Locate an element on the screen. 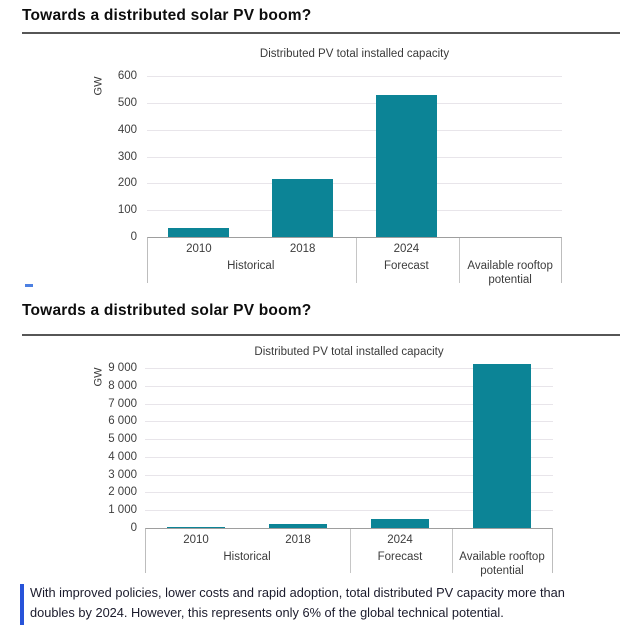 The height and width of the screenshot is (643, 642). y-tick-label: 9 000 is located at coordinates (122, 368).